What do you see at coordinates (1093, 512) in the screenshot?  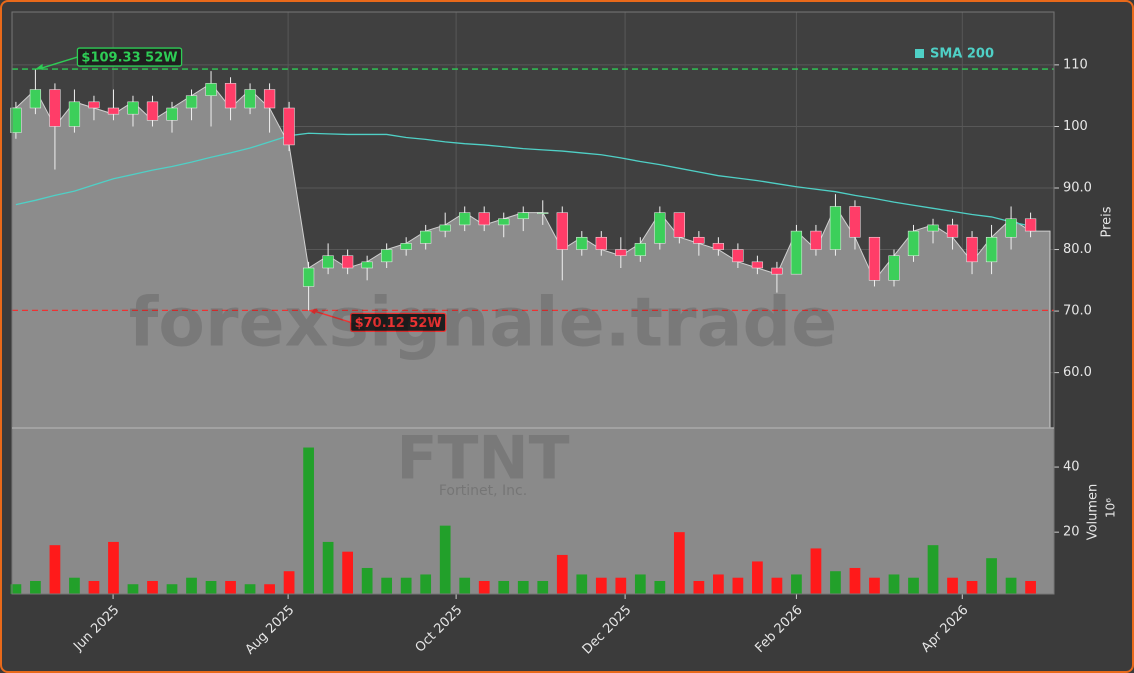 I see `volume-axis-label: Volumen` at bounding box center [1093, 512].